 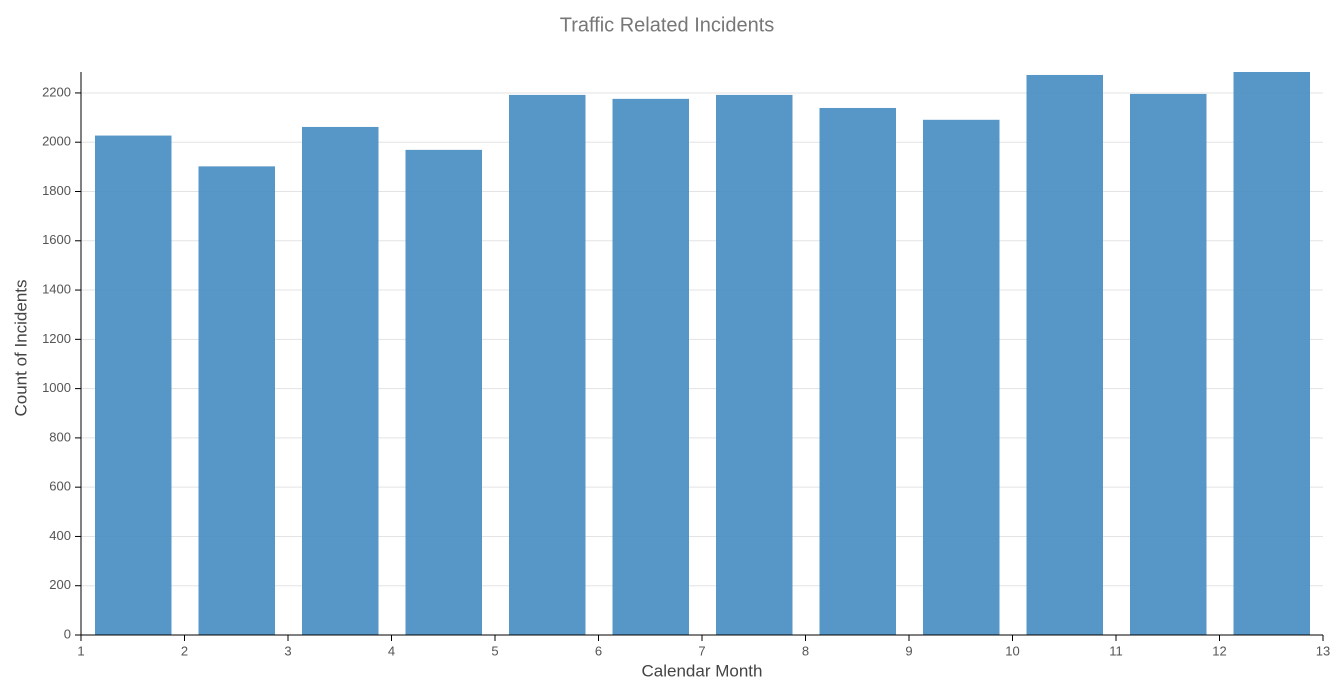 What do you see at coordinates (1116, 650) in the screenshot?
I see `x-tick-label: 11` at bounding box center [1116, 650].